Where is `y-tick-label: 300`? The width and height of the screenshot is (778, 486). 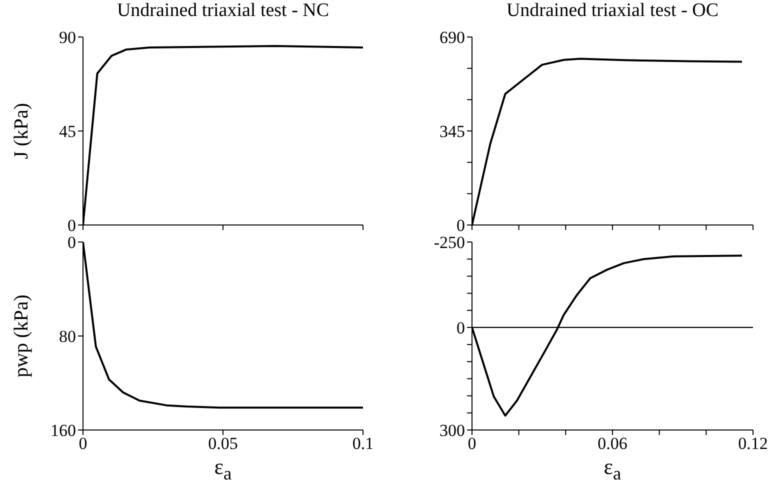 y-tick-label: 300 is located at coordinates (452, 430).